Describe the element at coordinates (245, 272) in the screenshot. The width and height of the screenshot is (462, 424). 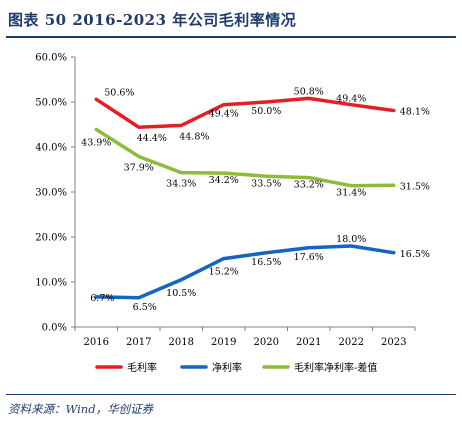
I see `series-line-net-margin` at that location.